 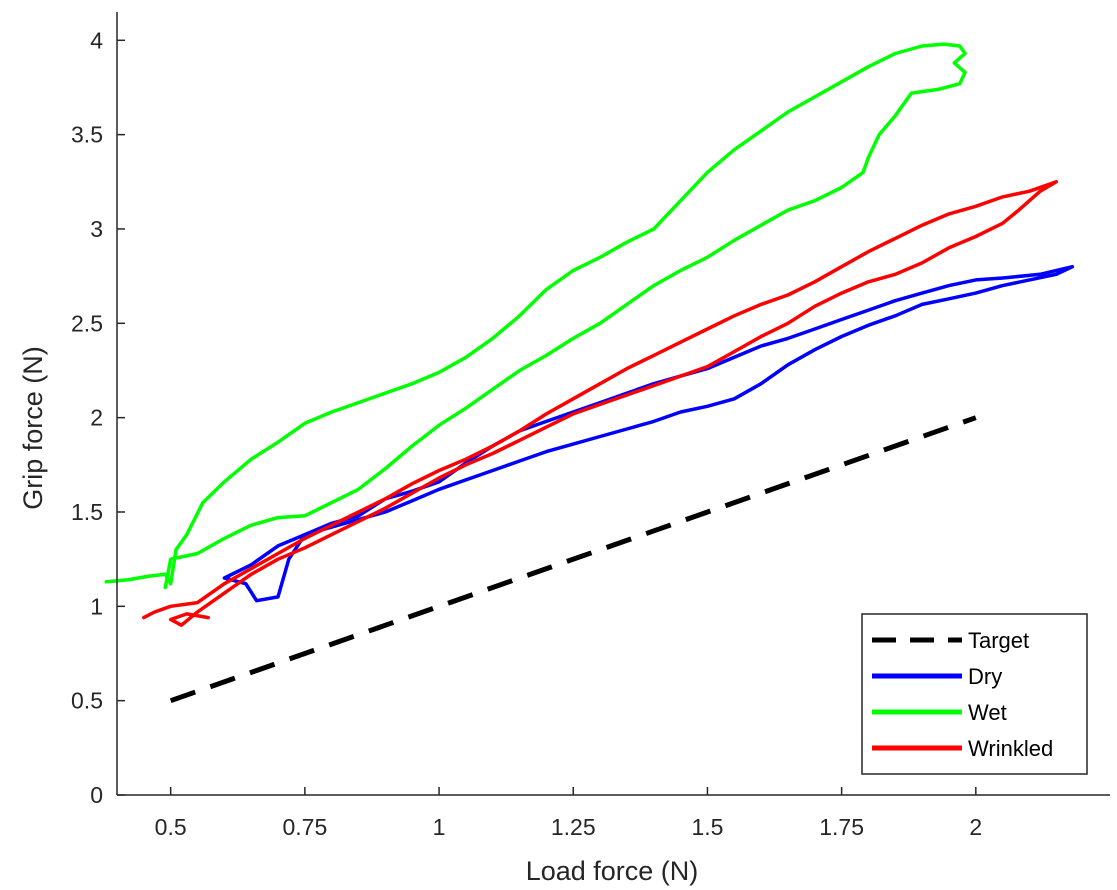 I want to click on x-tick-label: 1.75, so click(x=841, y=827).